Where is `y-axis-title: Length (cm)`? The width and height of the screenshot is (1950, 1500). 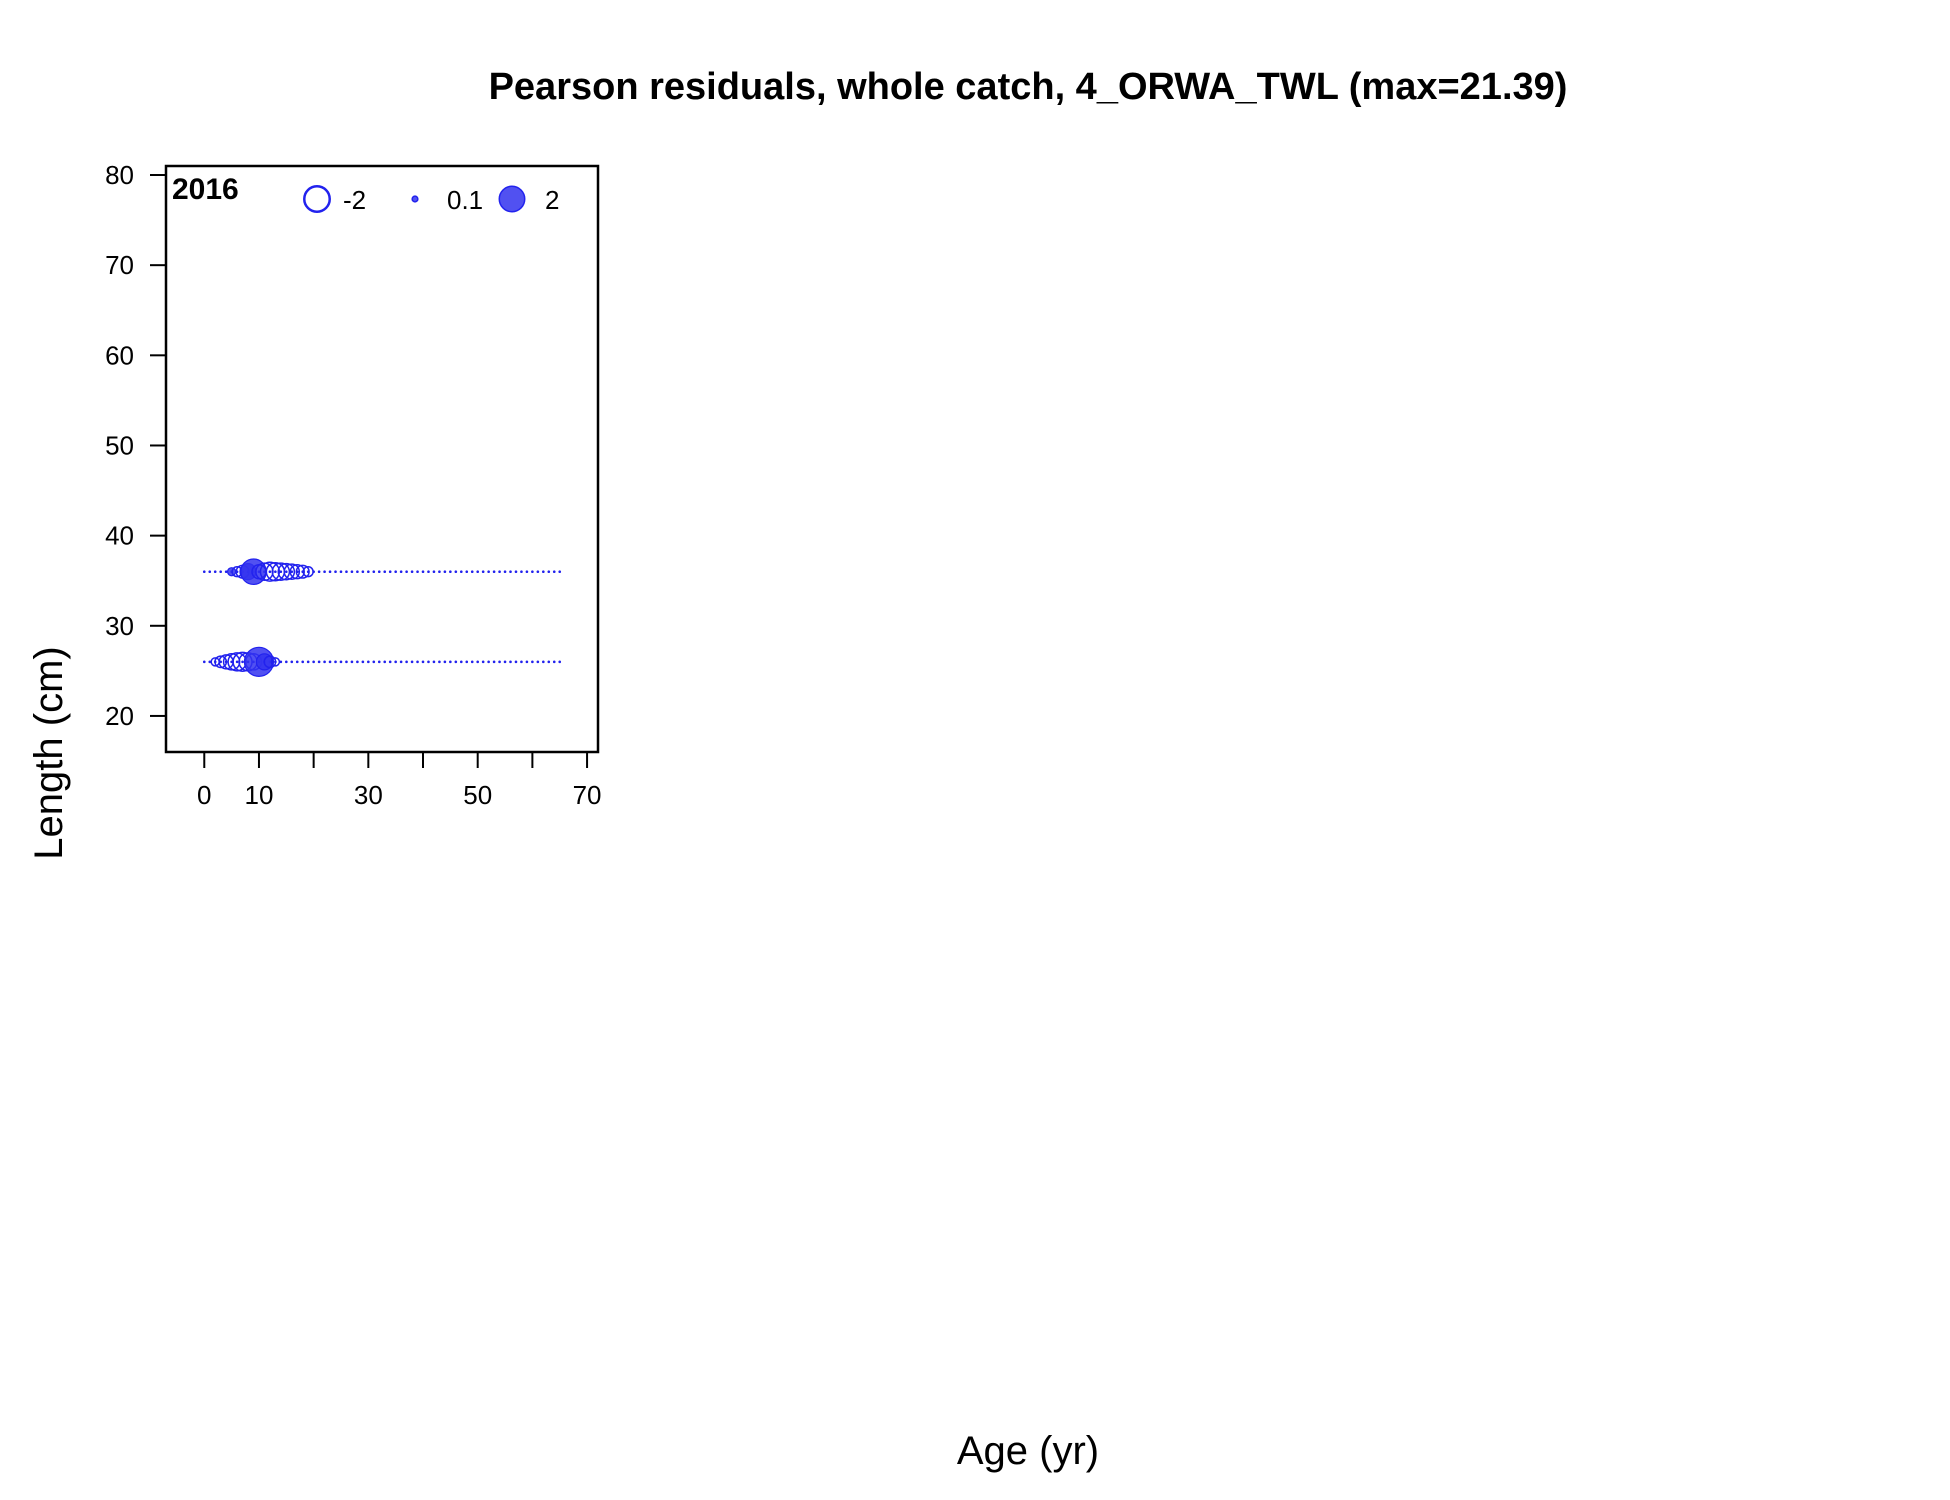 y-axis-title: Length (cm) is located at coordinates (49, 752).